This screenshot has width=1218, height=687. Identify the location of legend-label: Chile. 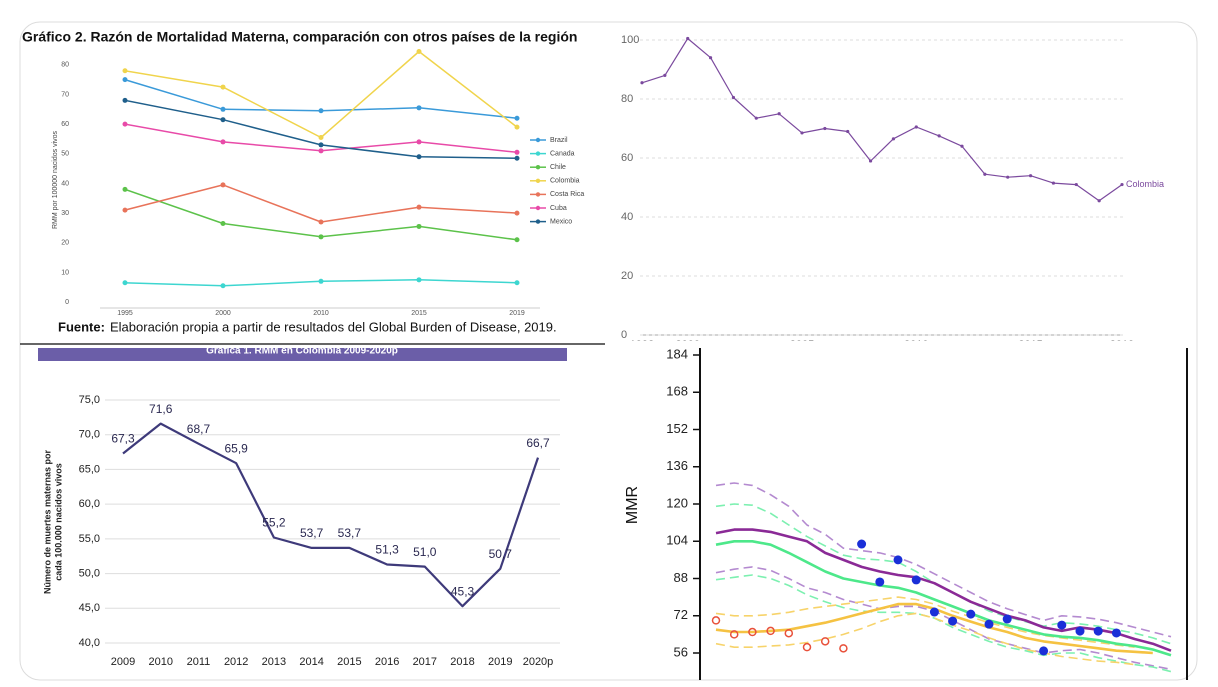
(558, 167).